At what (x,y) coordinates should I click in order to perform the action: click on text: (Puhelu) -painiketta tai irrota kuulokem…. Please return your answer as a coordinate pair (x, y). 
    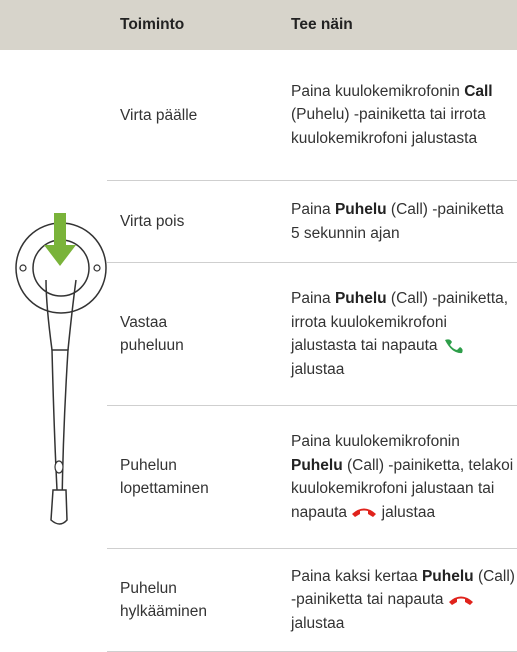
    Looking at the image, I should click on (388, 126).